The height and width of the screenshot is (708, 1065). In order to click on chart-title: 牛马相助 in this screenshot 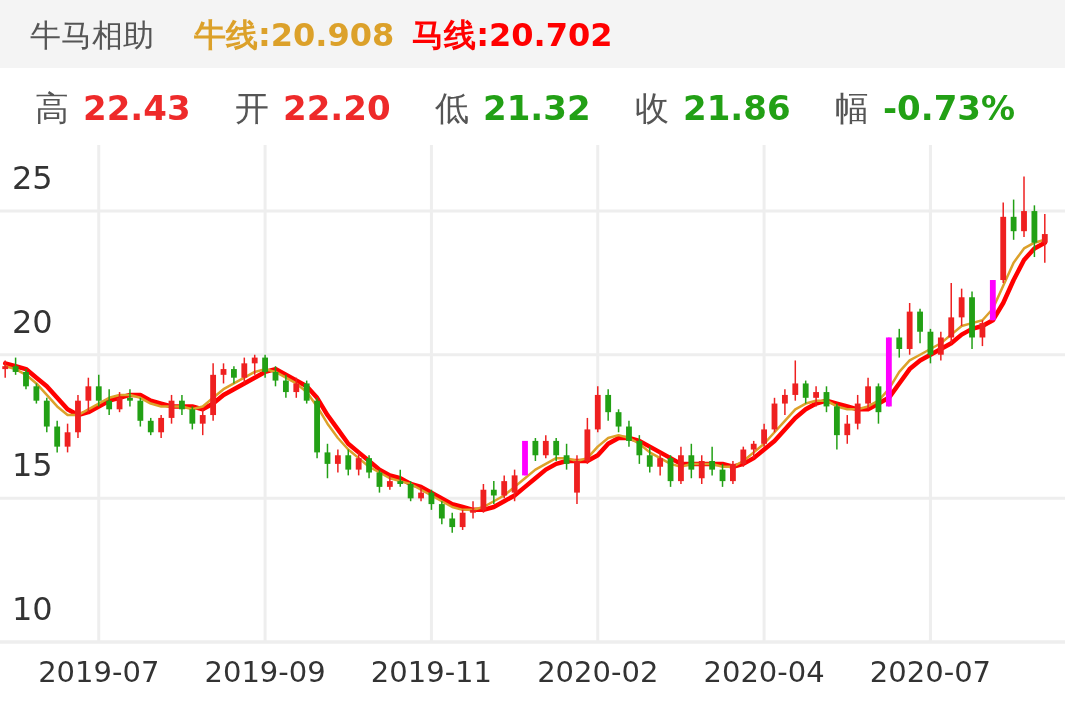, I will do `click(92, 35)`.